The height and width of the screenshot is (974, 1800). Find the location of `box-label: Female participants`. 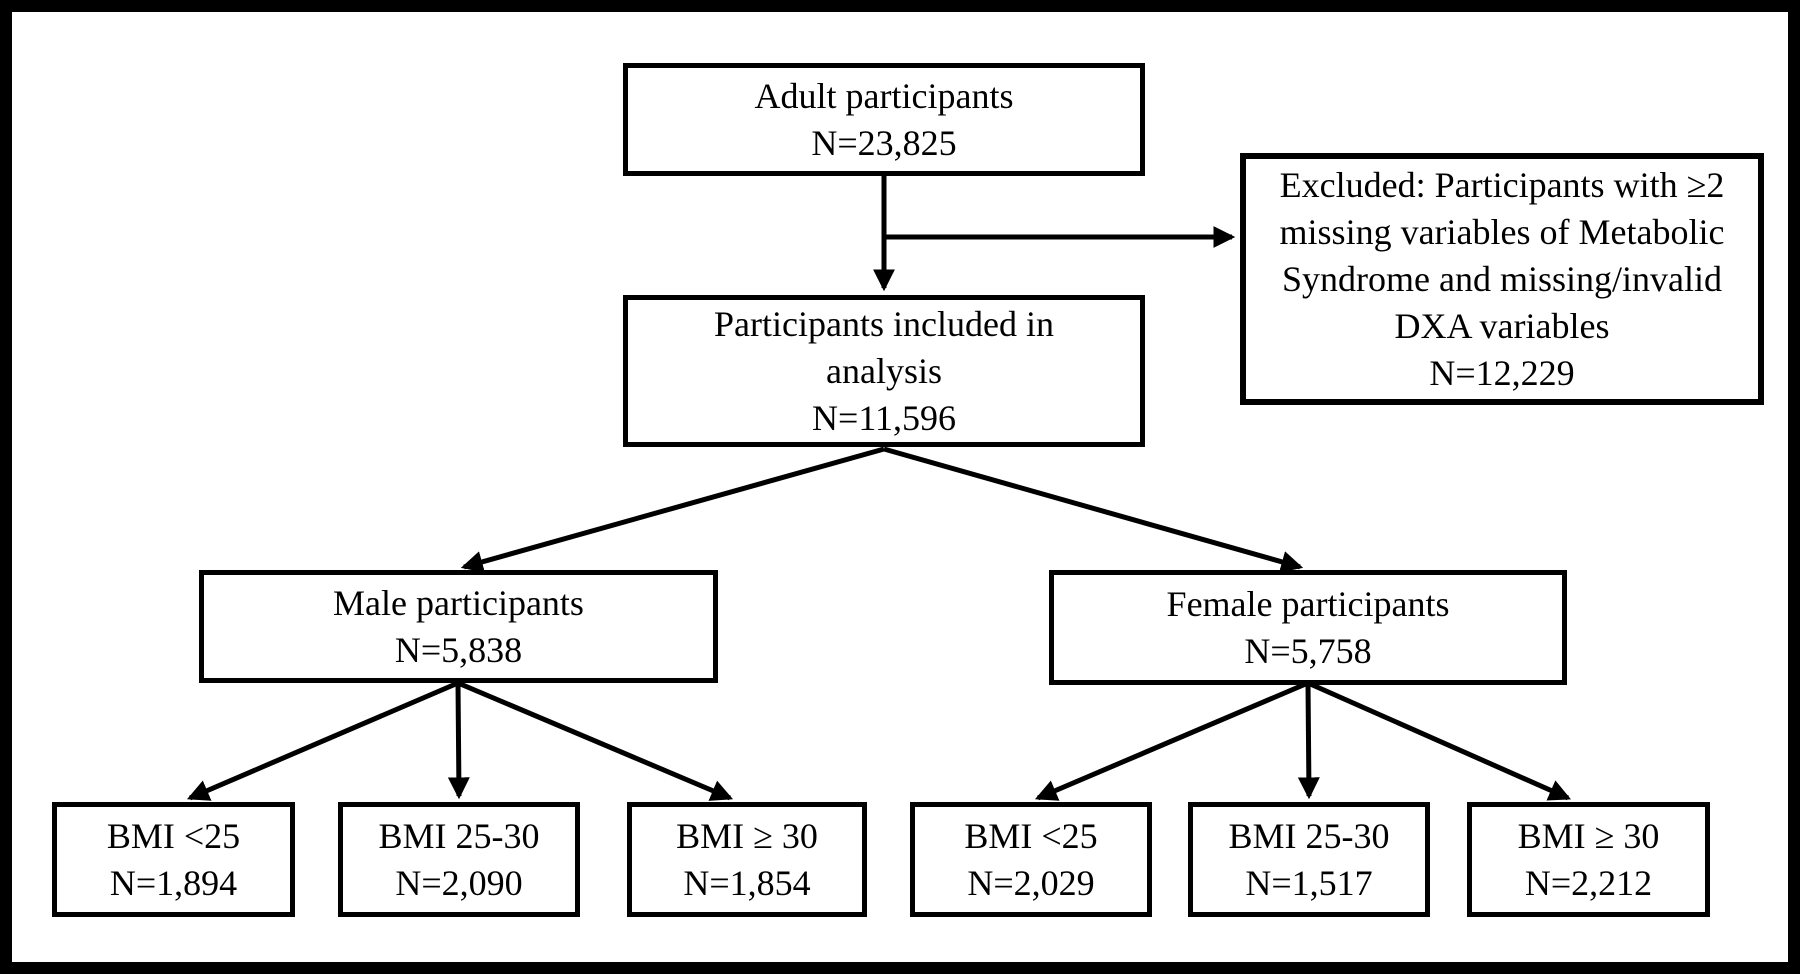

box-label: Female participants is located at coordinates (1308, 603).